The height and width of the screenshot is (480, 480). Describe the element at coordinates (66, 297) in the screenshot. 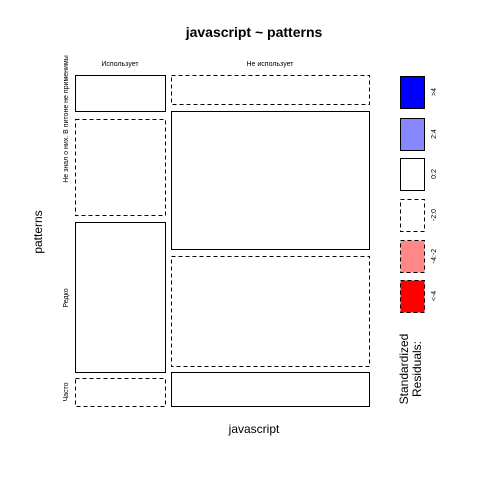

I see `y-category-label-redko: Редко` at that location.